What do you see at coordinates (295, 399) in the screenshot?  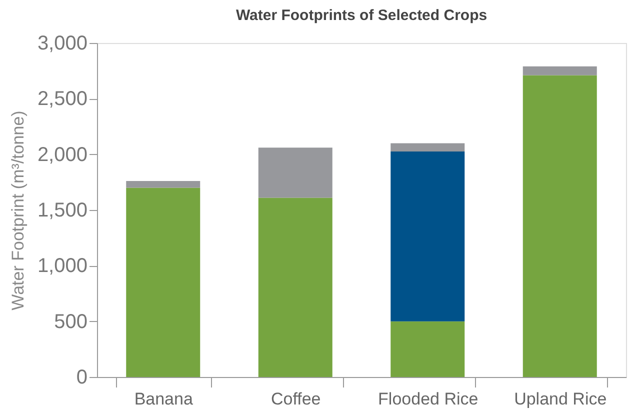 I see `x-tick-label: Coffee` at bounding box center [295, 399].